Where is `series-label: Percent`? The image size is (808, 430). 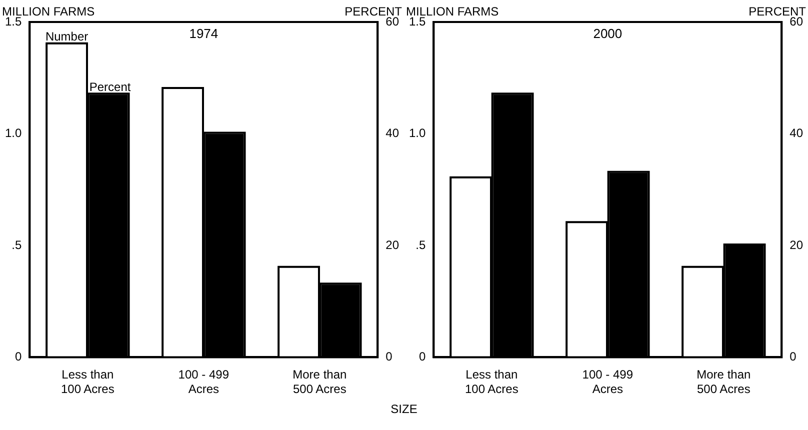
series-label: Percent is located at coordinates (110, 87).